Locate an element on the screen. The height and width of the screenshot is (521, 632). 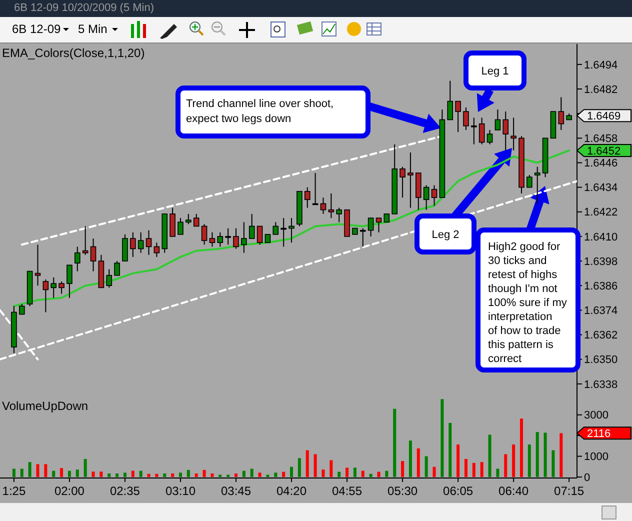
chart-title: 6B 12-09 10/20/2009 (5 Min) is located at coordinates (84, 8).